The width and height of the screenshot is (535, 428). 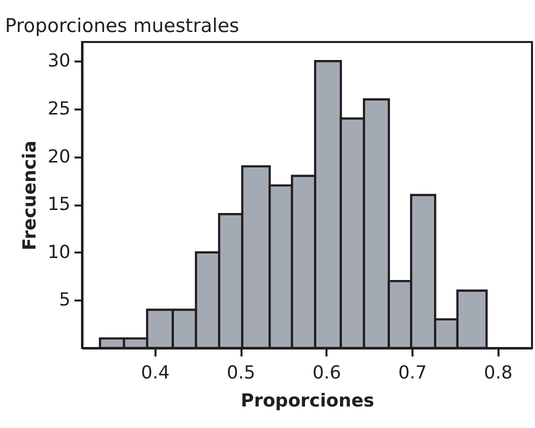 I want to click on y-tick-label: 15, so click(x=59, y=205).